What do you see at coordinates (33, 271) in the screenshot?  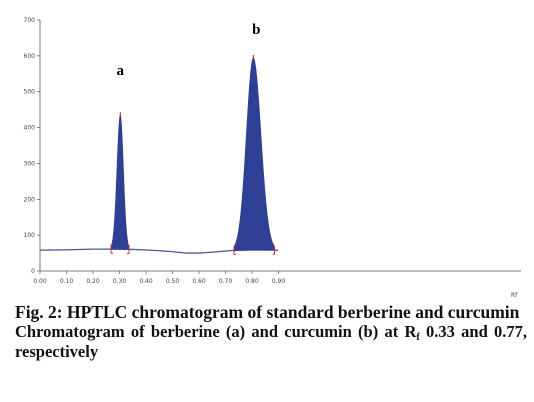 I see `y-tick-label: 0` at bounding box center [33, 271].